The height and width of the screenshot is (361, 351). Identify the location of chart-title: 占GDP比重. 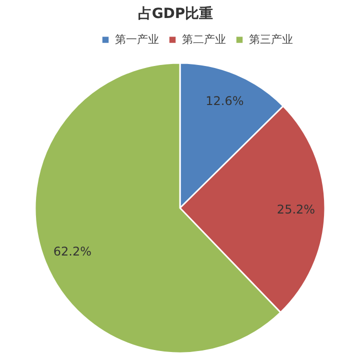
(176, 14).